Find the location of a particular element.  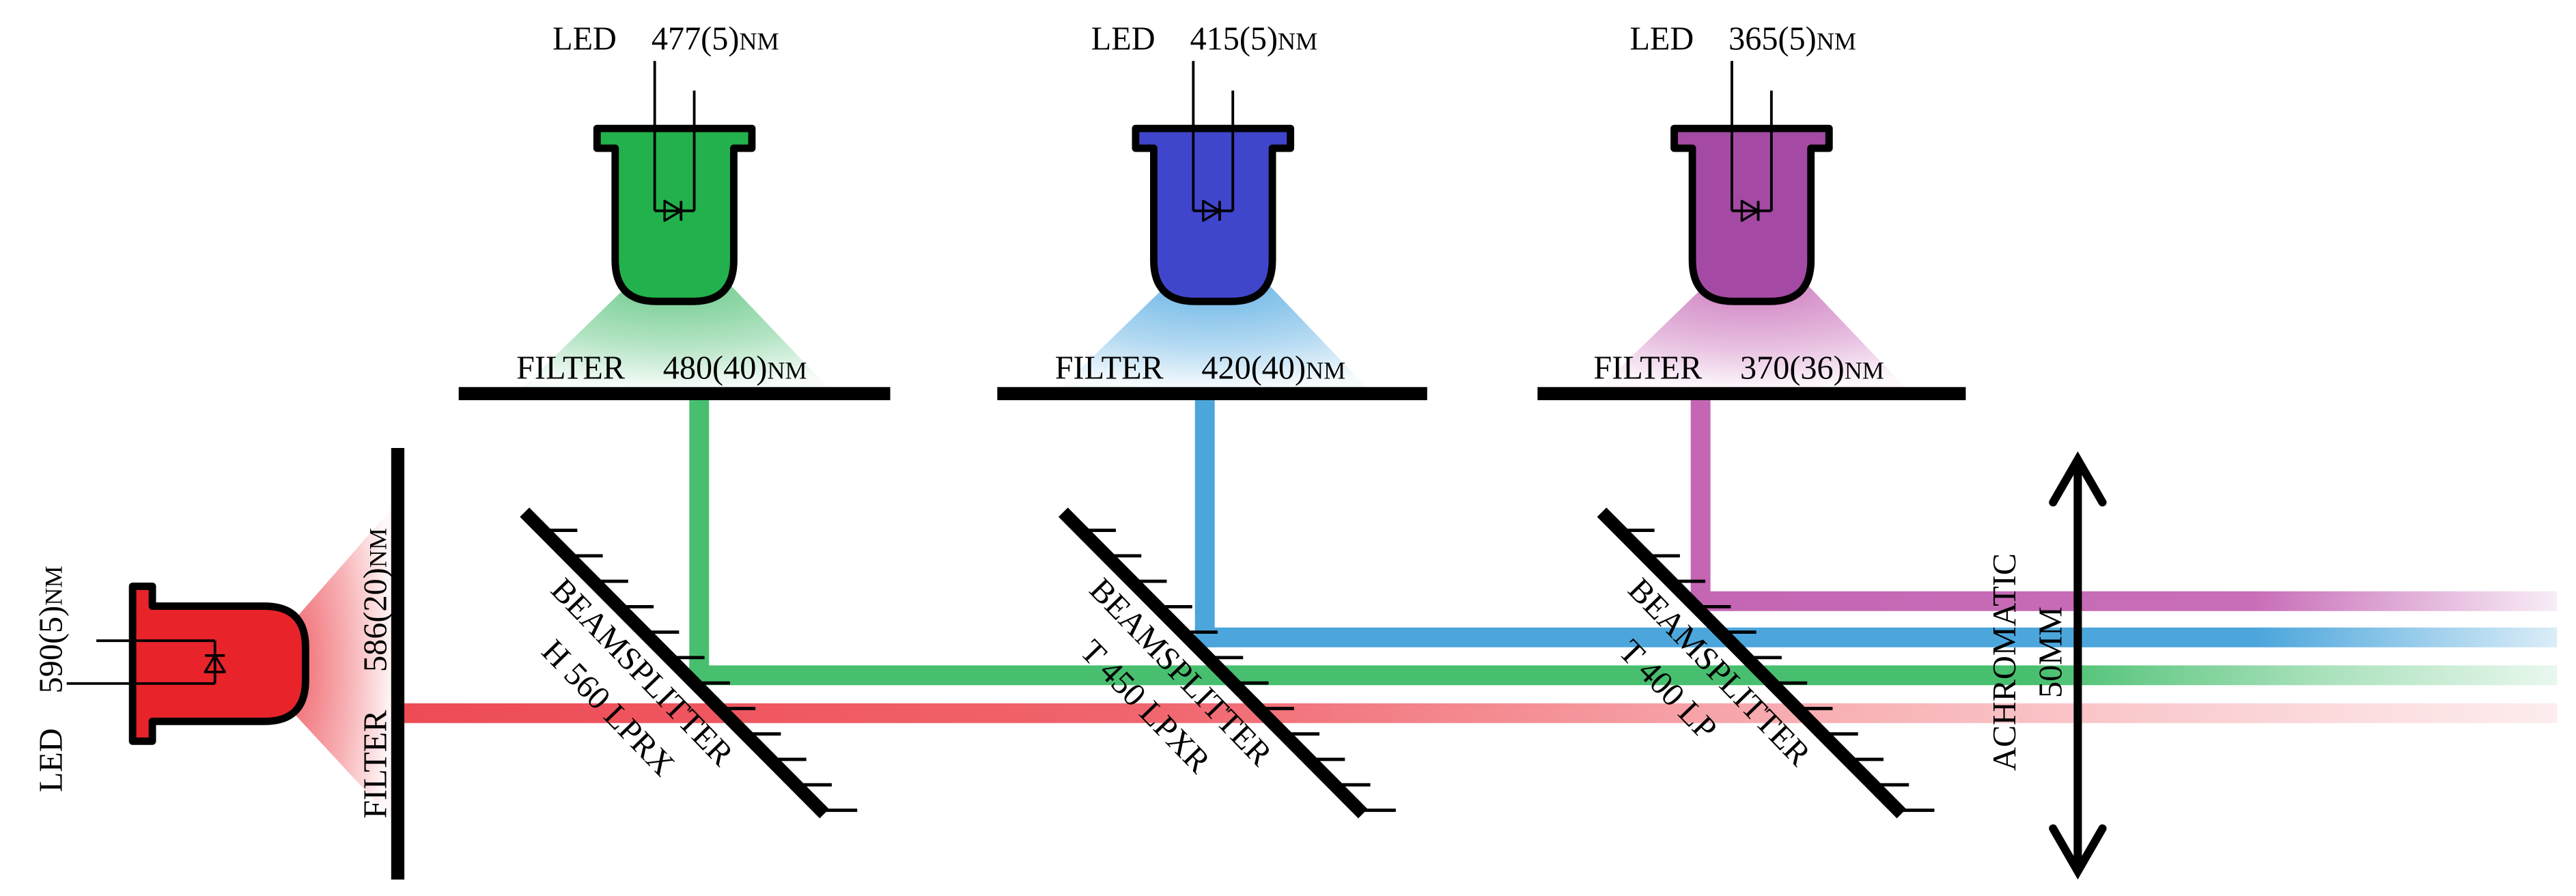

led-wavelength: 365(5)NM is located at coordinates (1792, 38).